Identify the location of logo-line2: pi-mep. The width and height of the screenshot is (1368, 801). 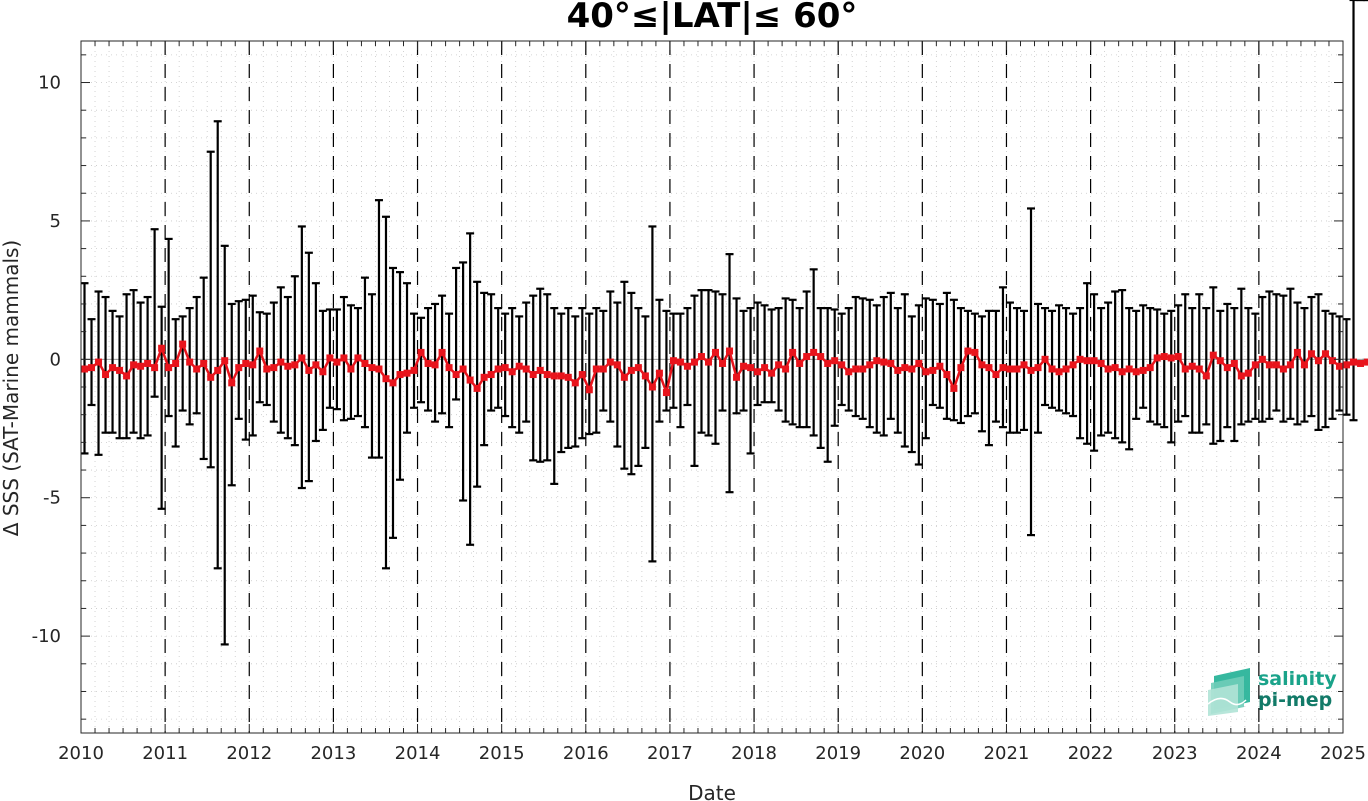
(1295, 700).